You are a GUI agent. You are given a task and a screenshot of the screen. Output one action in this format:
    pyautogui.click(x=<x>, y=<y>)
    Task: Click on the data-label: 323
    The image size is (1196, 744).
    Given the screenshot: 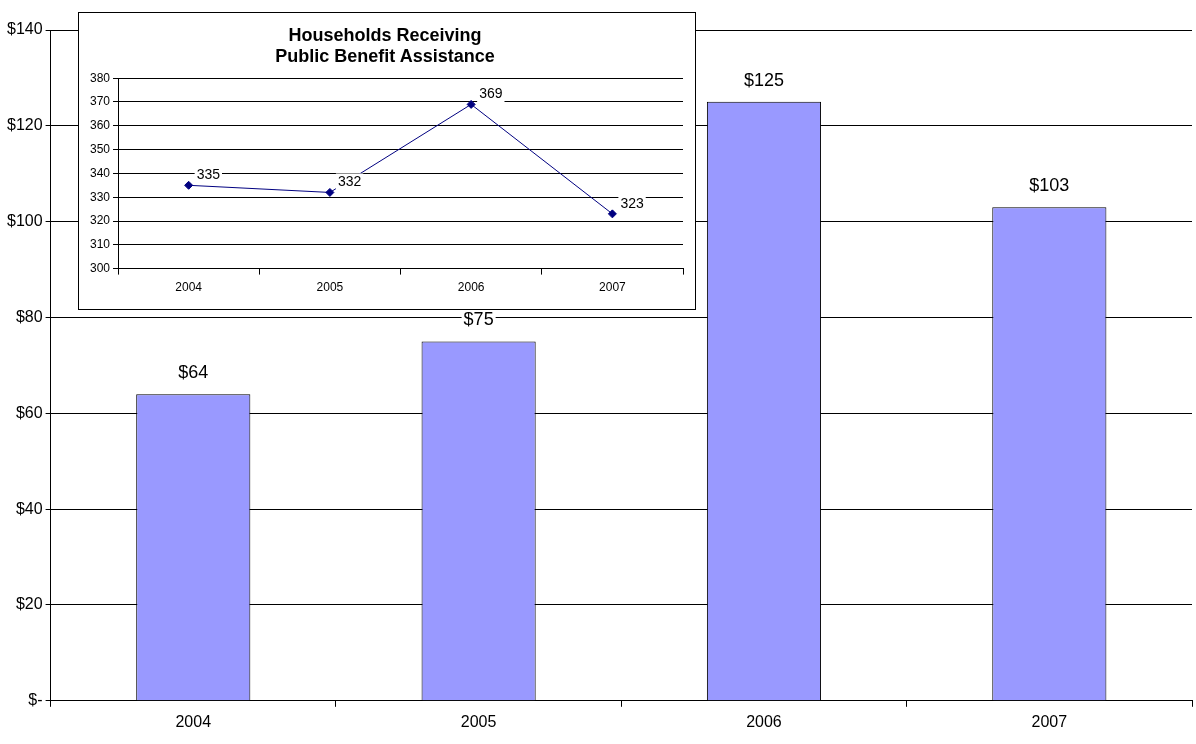 What is the action you would take?
    pyautogui.click(x=632, y=202)
    